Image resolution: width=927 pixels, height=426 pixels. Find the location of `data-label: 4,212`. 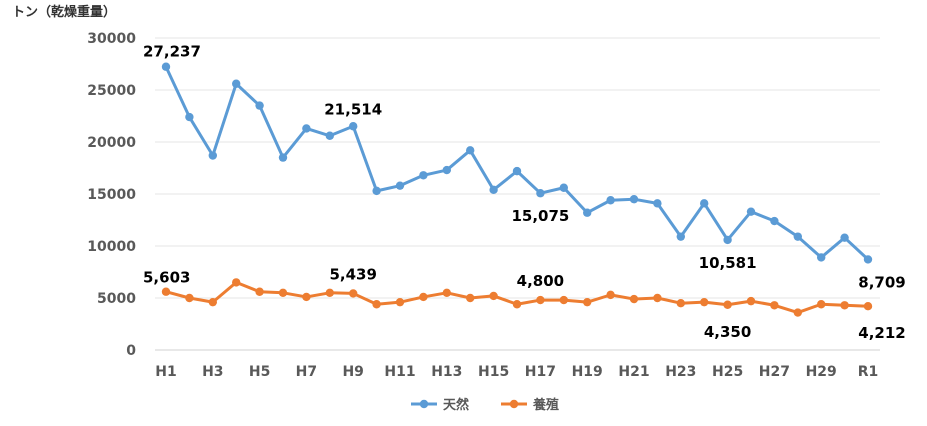

data-label: 4,212 is located at coordinates (881, 333).